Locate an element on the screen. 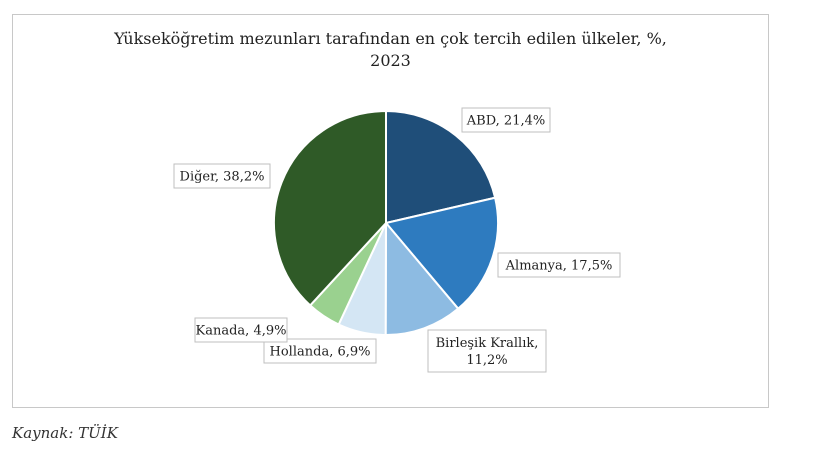  data-label-abd: ABD, 21,4% is located at coordinates (506, 120).